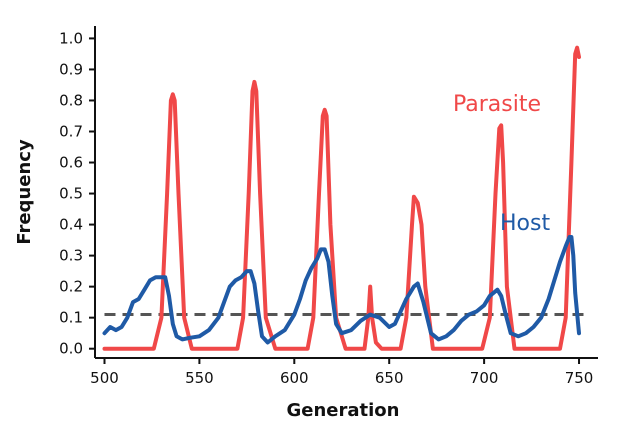  Describe the element at coordinates (71, 225) in the screenshot. I see `y-tick-label: 0.4` at that location.